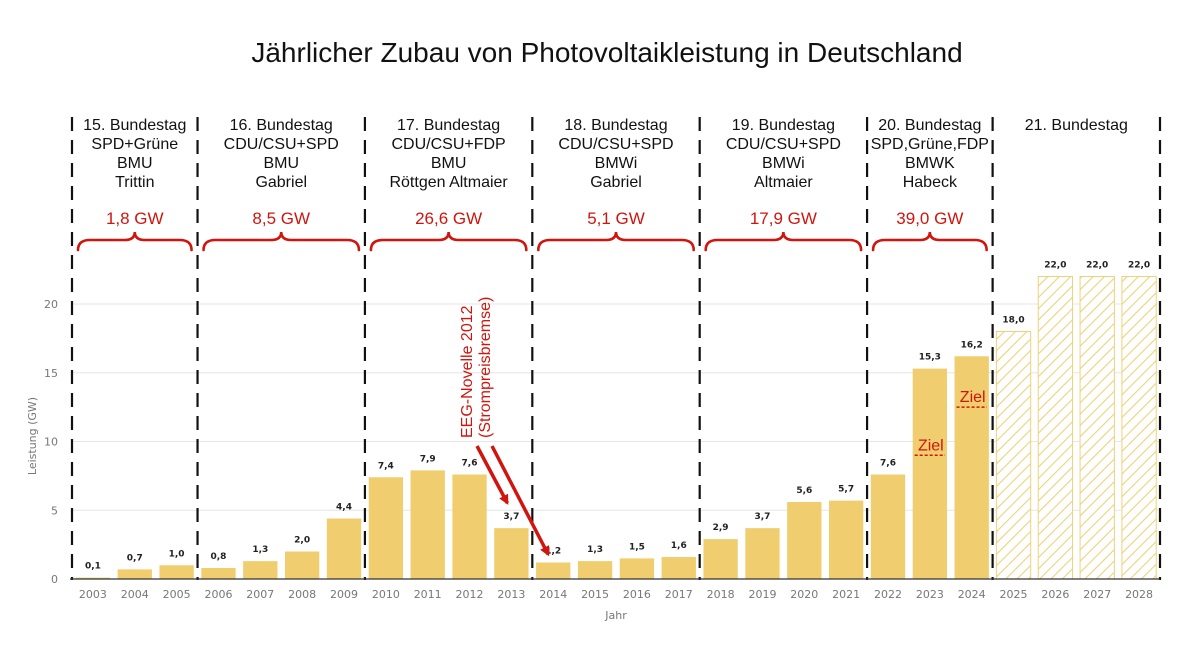  I want to click on term-total: 5,1 GW, so click(616, 218).